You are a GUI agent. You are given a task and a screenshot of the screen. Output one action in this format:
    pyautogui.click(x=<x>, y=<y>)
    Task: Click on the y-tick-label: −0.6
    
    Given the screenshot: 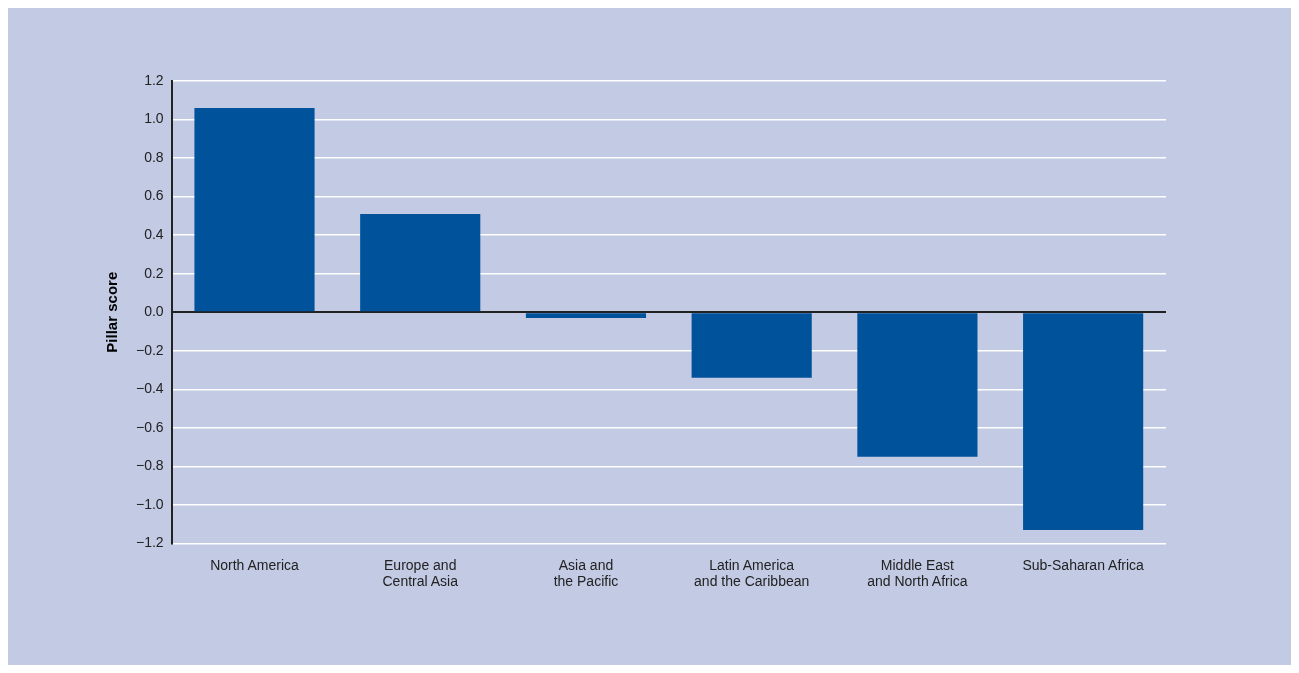 What is the action you would take?
    pyautogui.click(x=150, y=426)
    